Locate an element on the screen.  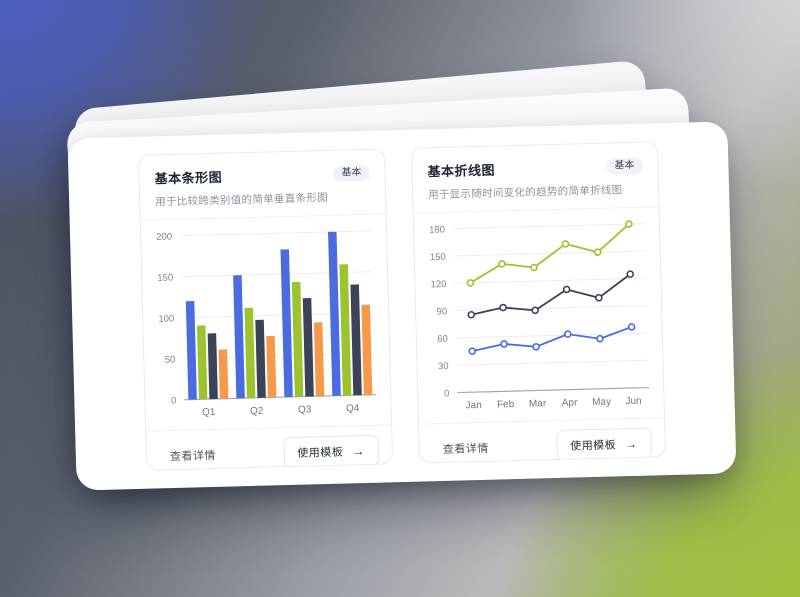
line-series-blue is located at coordinates (551, 339).